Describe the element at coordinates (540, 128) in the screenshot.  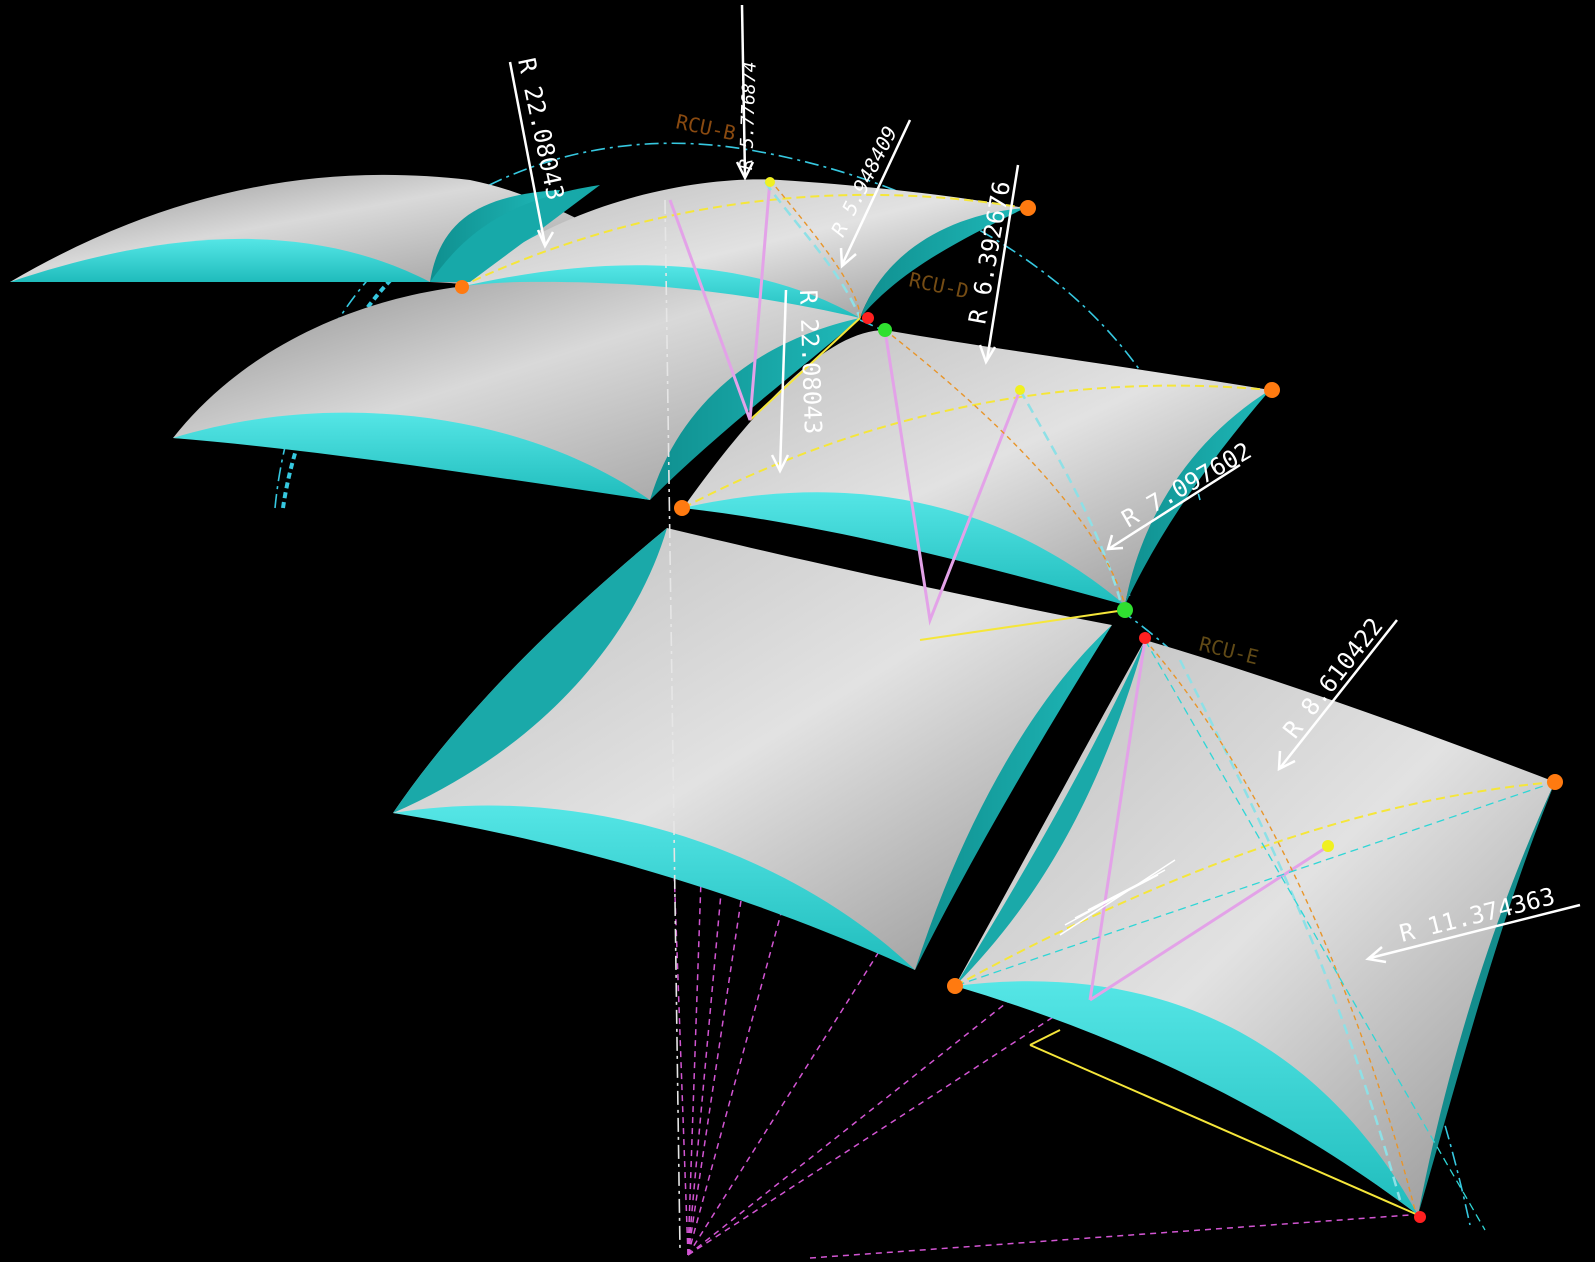
I see `radius-label-1: R 22.08043` at that location.